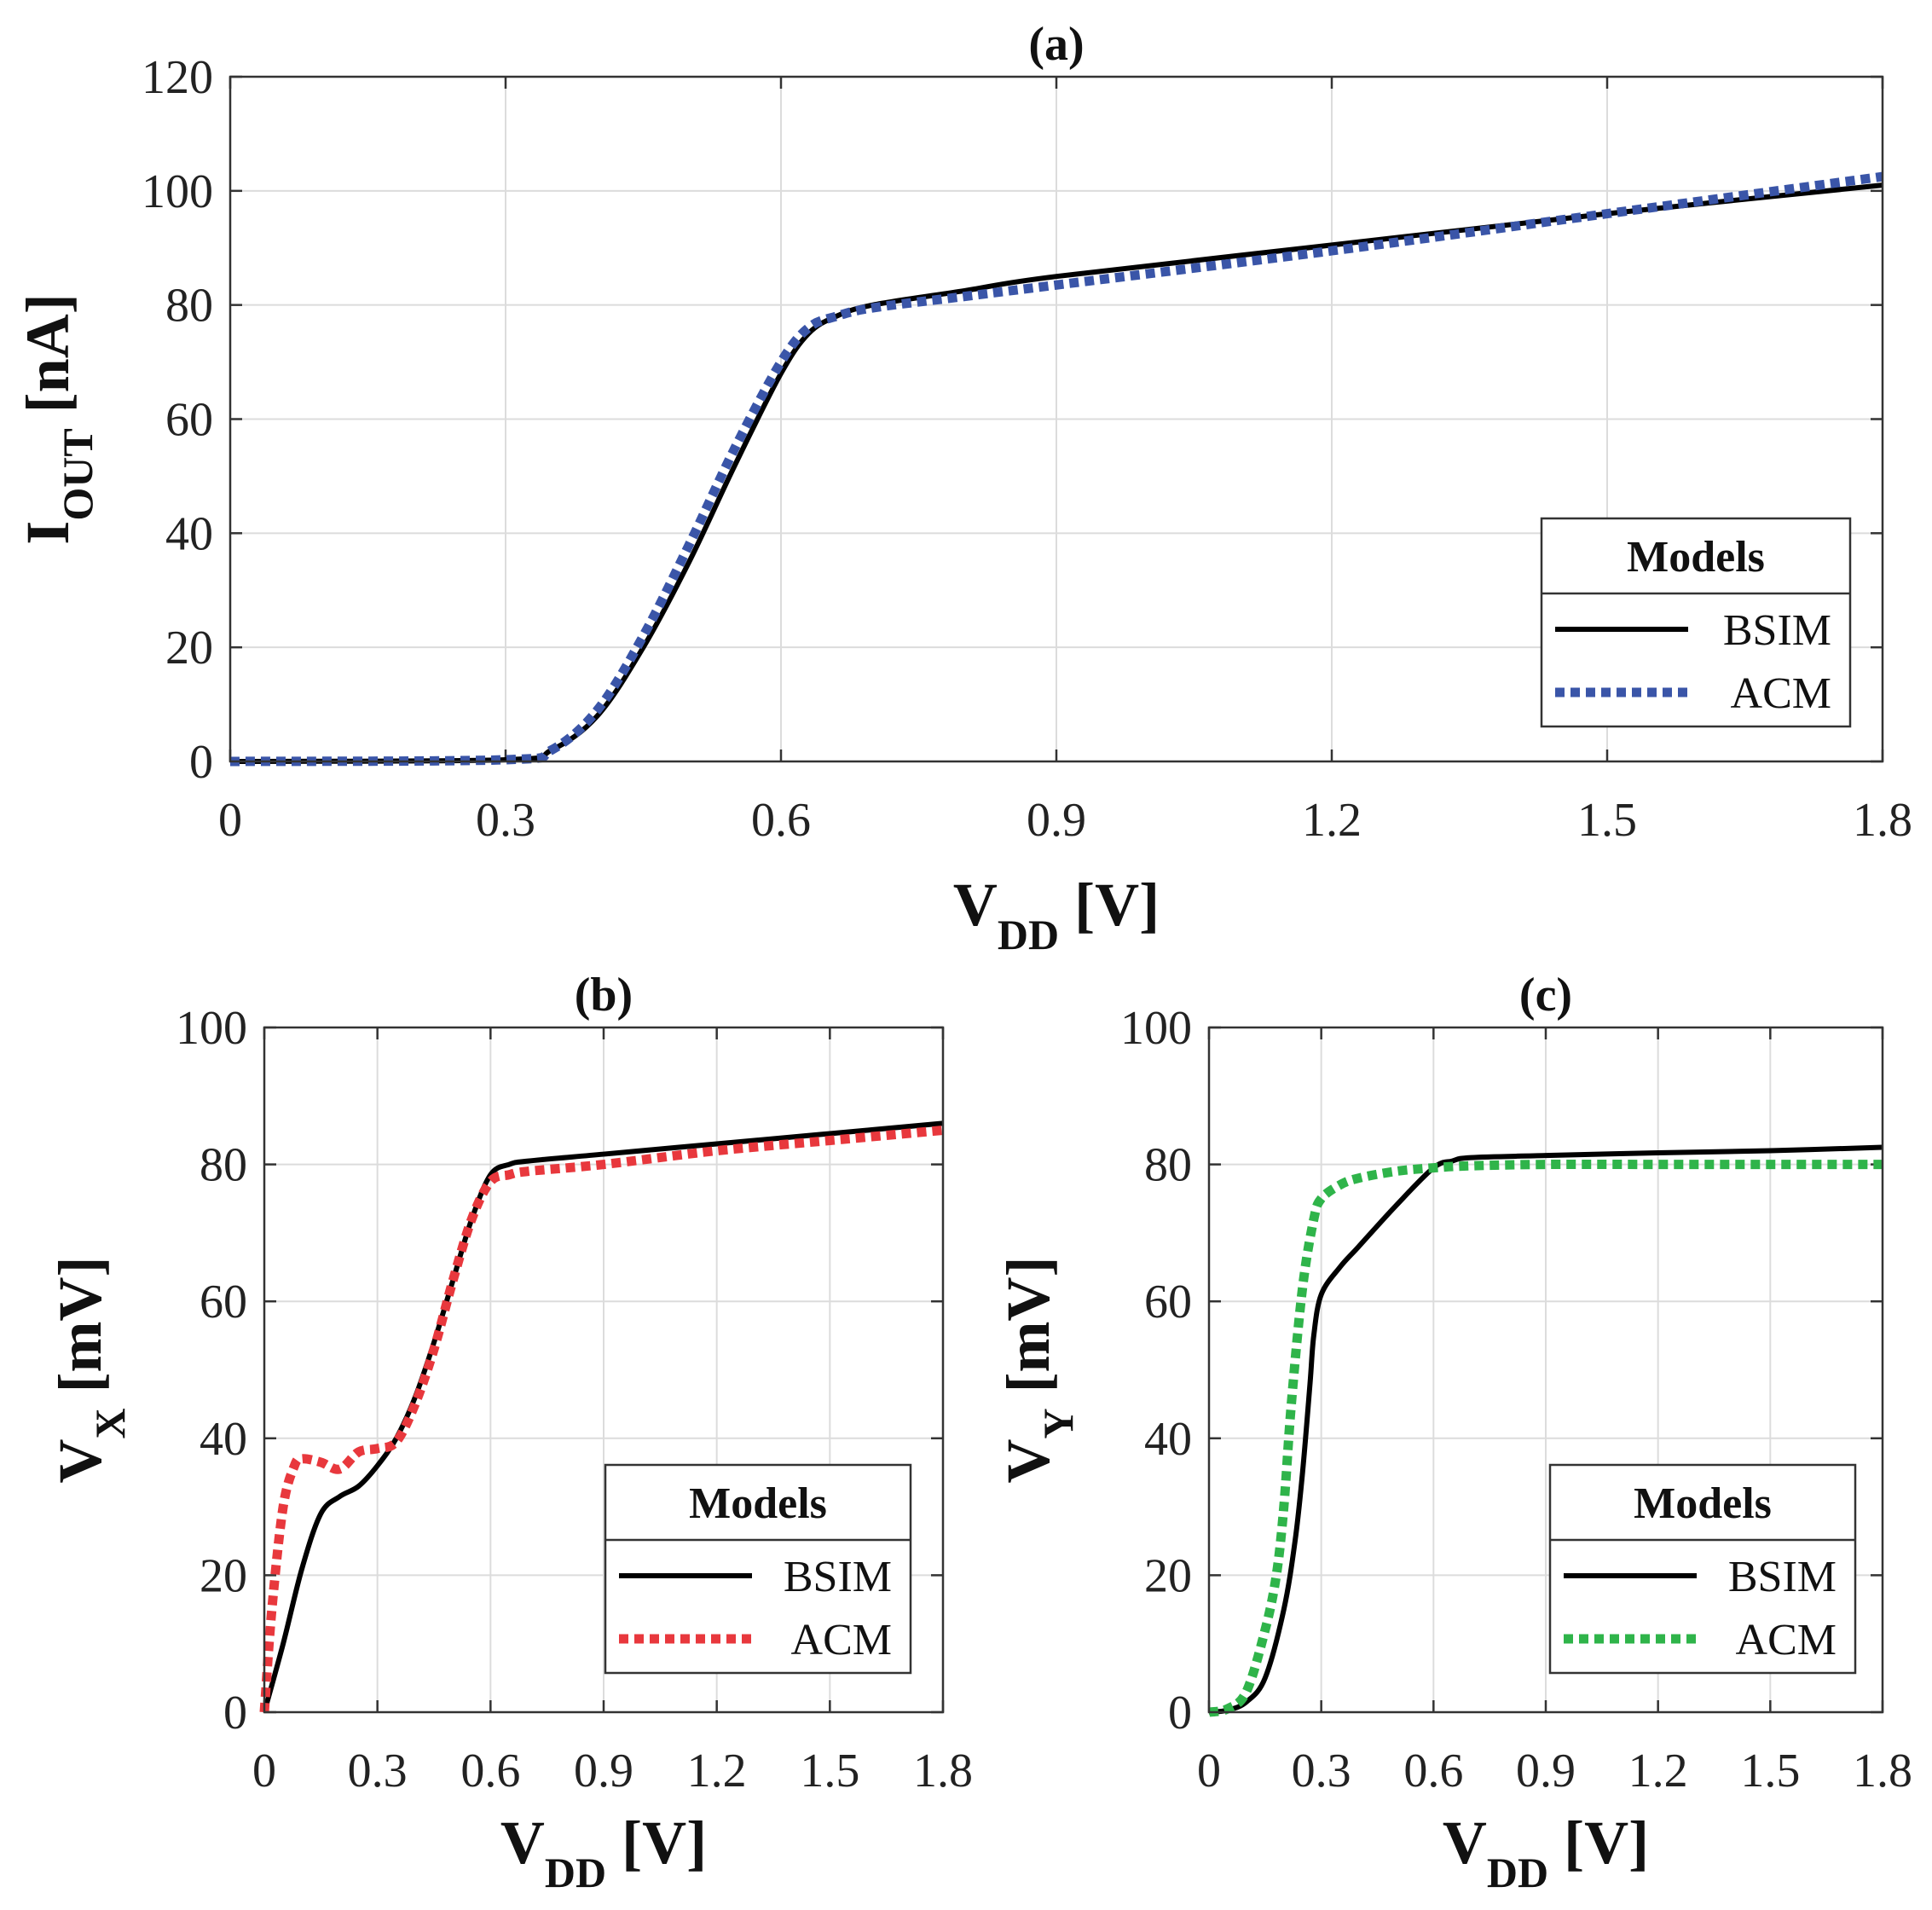 This screenshot has width=1932, height=1910. I want to click on chart-title: (b), so click(604, 995).